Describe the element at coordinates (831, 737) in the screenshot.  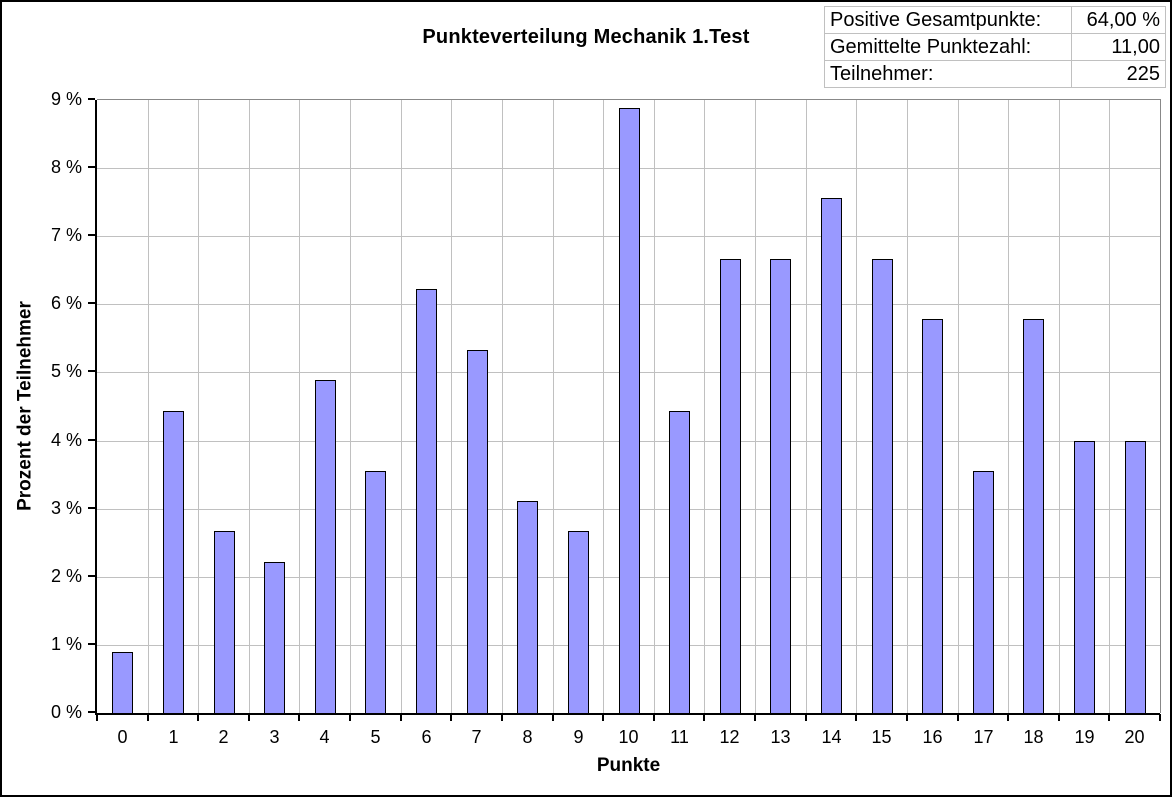
I see `x-tick-label: 14` at that location.